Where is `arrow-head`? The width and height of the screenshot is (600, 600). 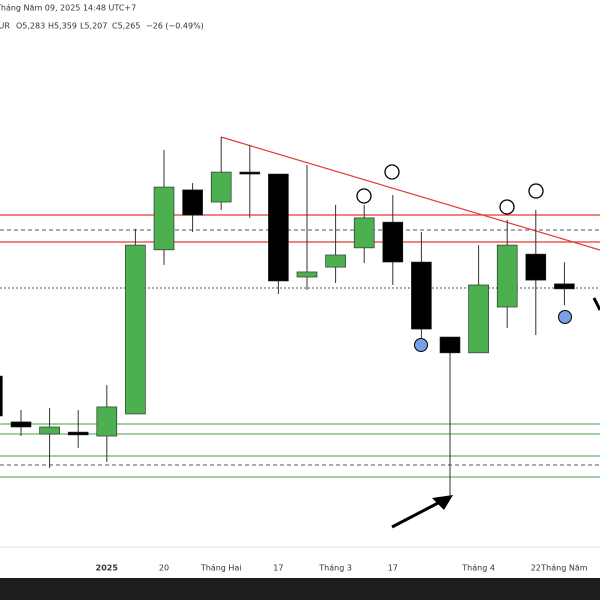
arrow-head is located at coordinates (442, 502).